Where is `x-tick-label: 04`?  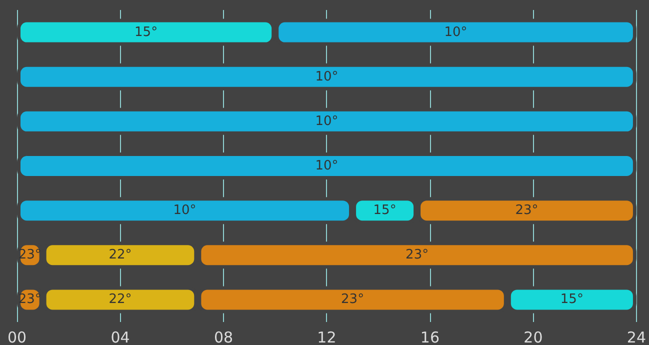
x-tick-label: 04 is located at coordinates (120, 336).